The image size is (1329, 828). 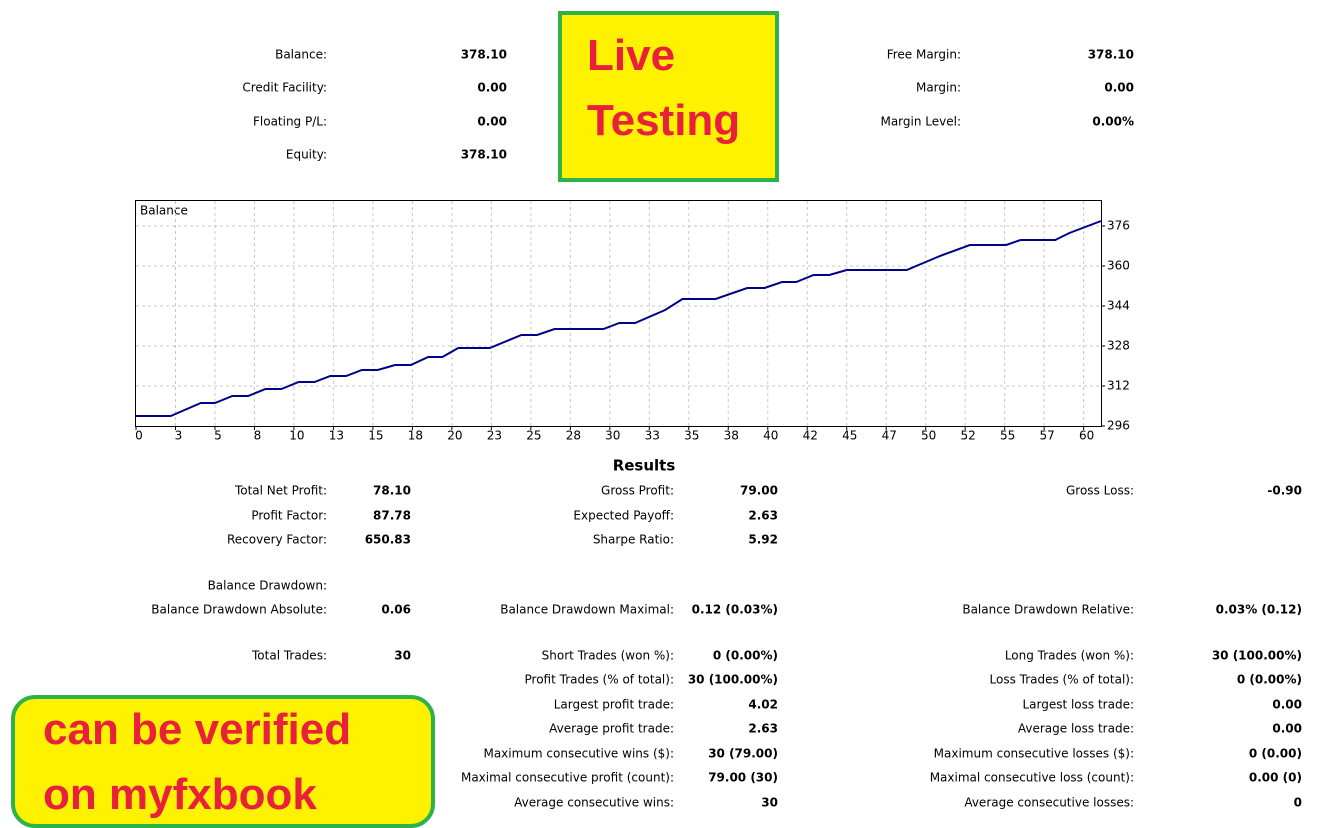 What do you see at coordinates (1032, 778) in the screenshot?
I see `result-label: Maximal consecutive loss (count):` at bounding box center [1032, 778].